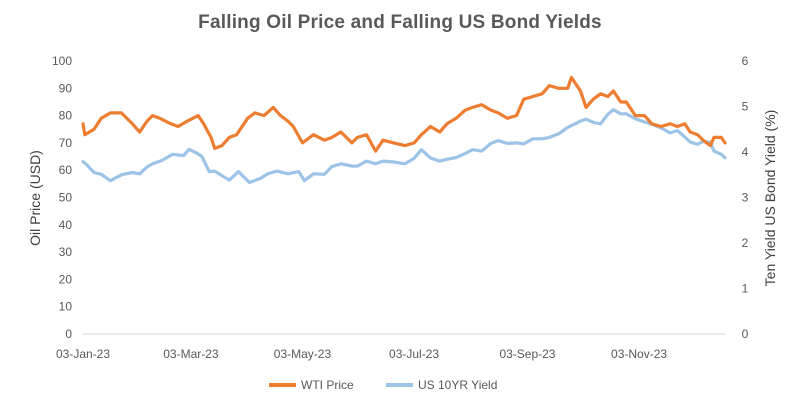 The image size is (800, 414). I want to click on y-tick-label-left: 100, so click(62, 61).